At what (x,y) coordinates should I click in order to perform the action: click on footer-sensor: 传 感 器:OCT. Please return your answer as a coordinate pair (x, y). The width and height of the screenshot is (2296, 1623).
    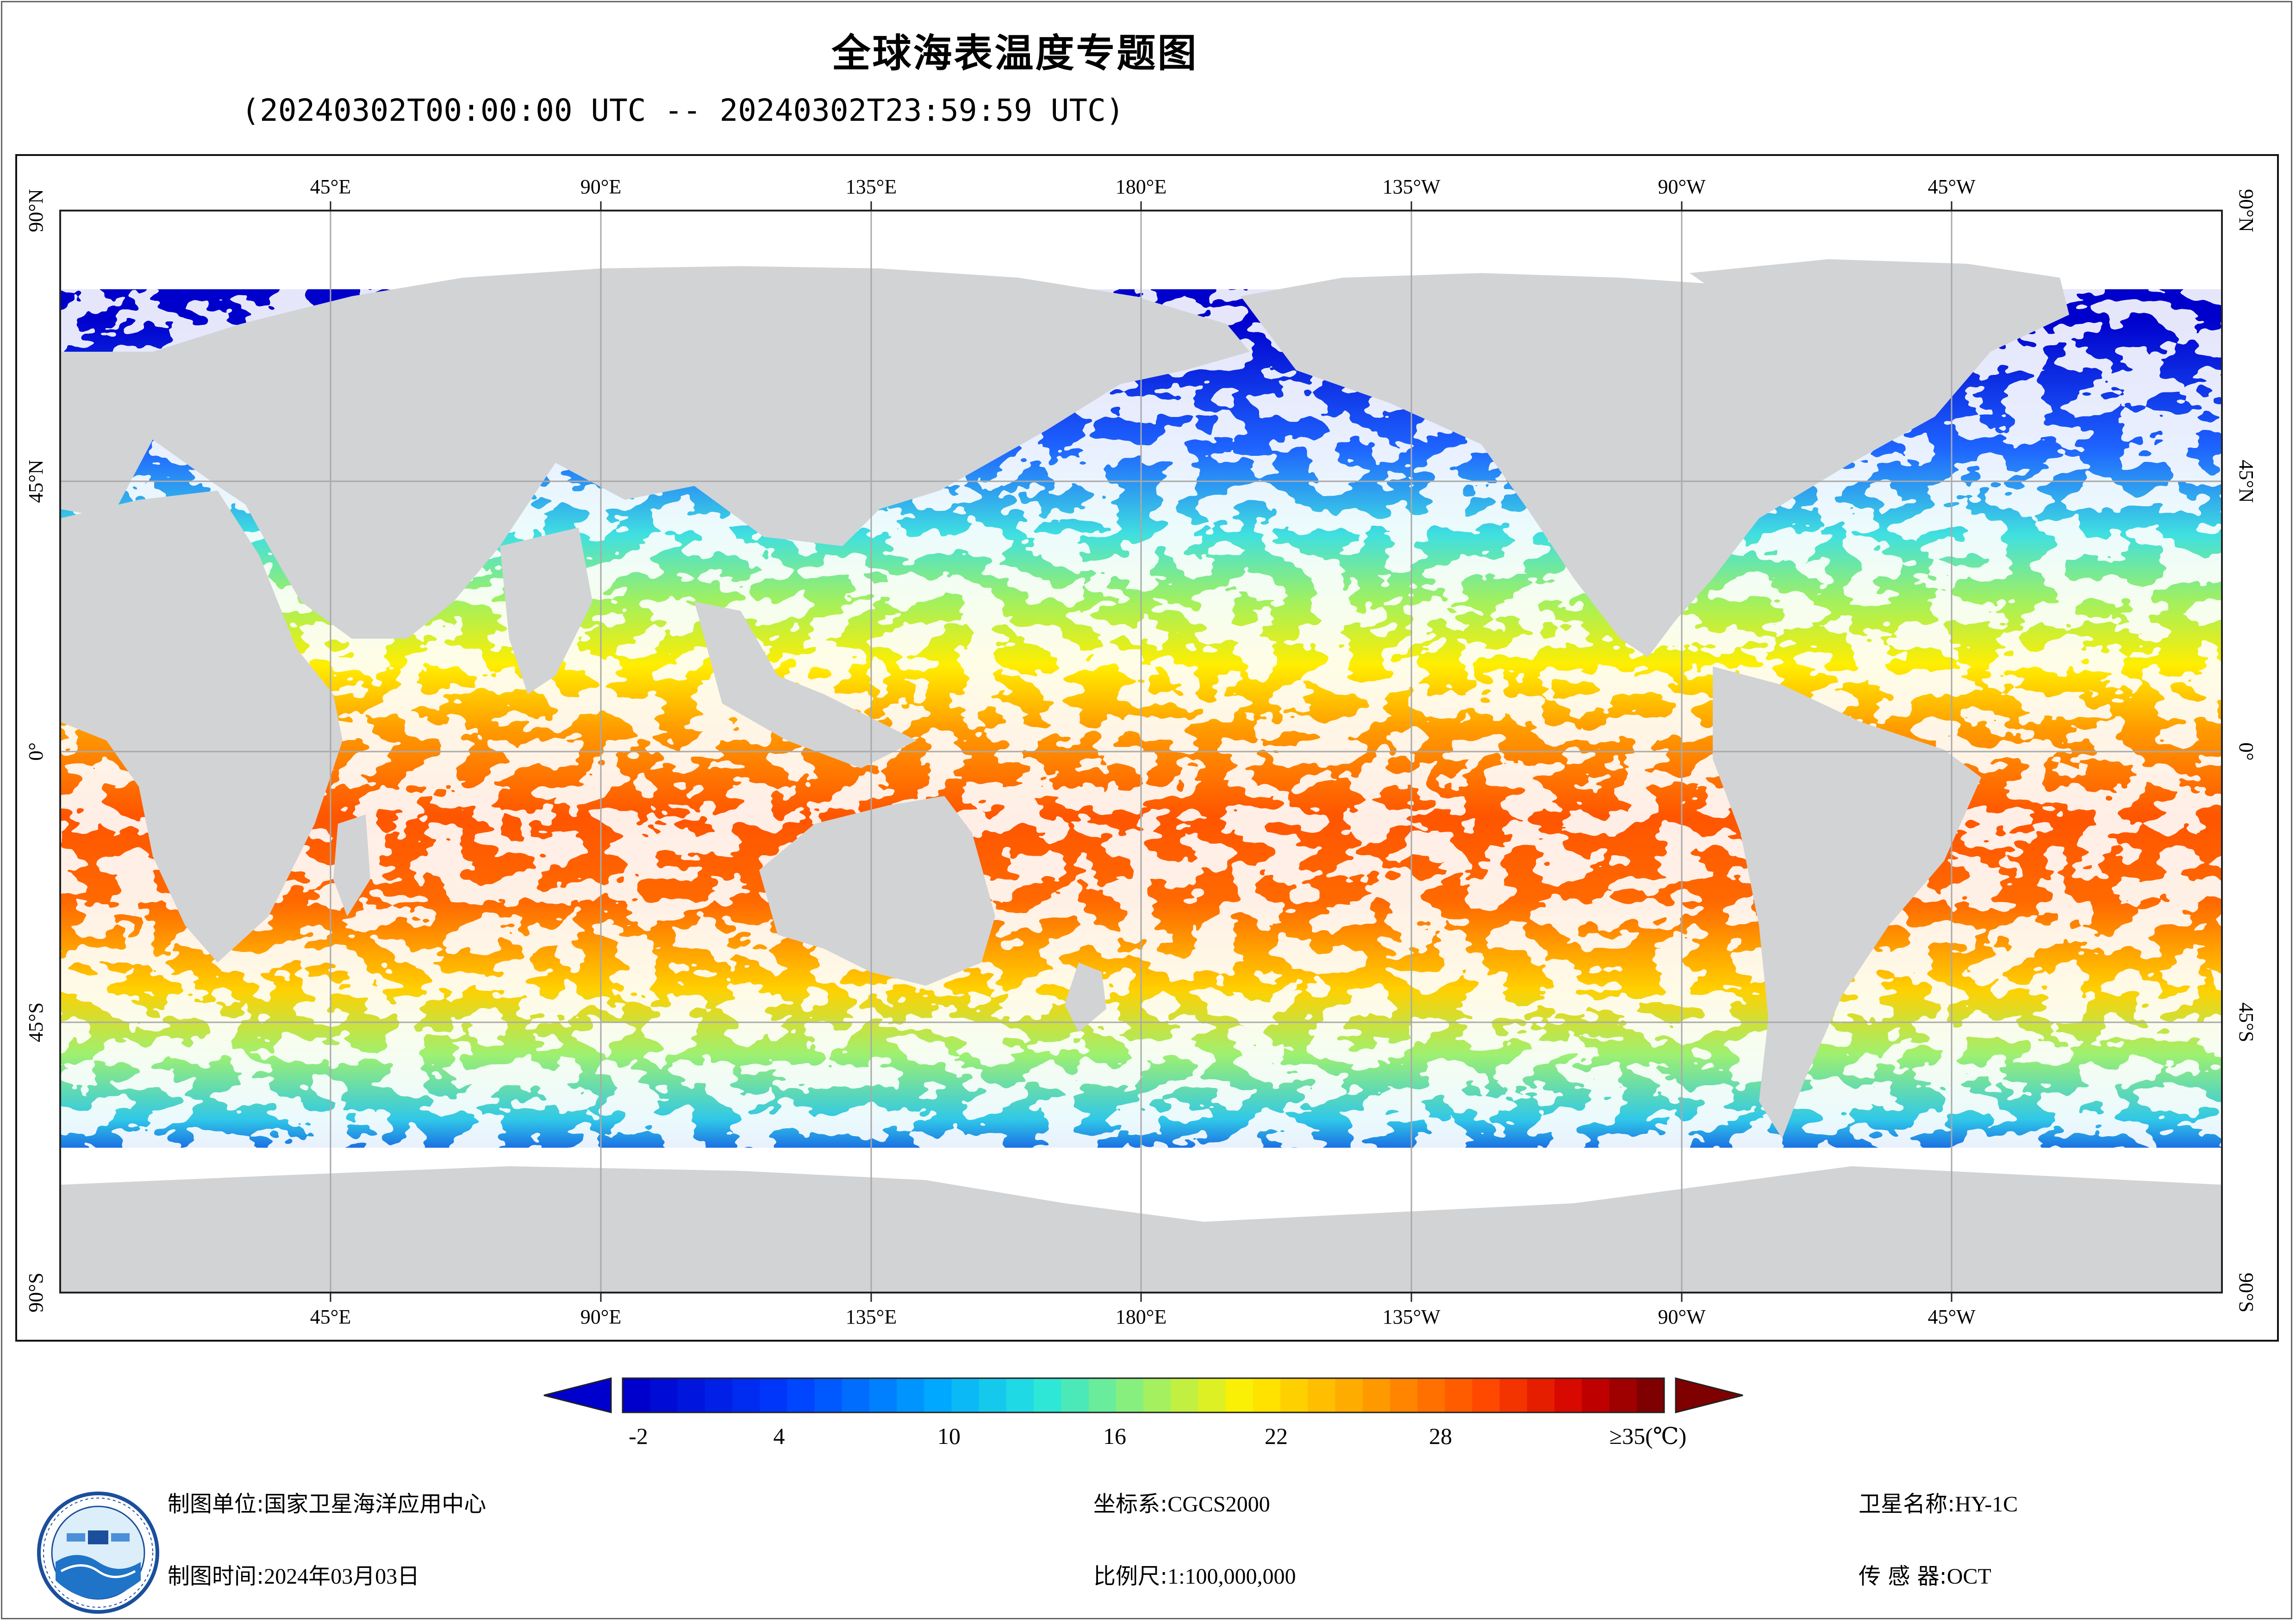
    Looking at the image, I should click on (1925, 1574).